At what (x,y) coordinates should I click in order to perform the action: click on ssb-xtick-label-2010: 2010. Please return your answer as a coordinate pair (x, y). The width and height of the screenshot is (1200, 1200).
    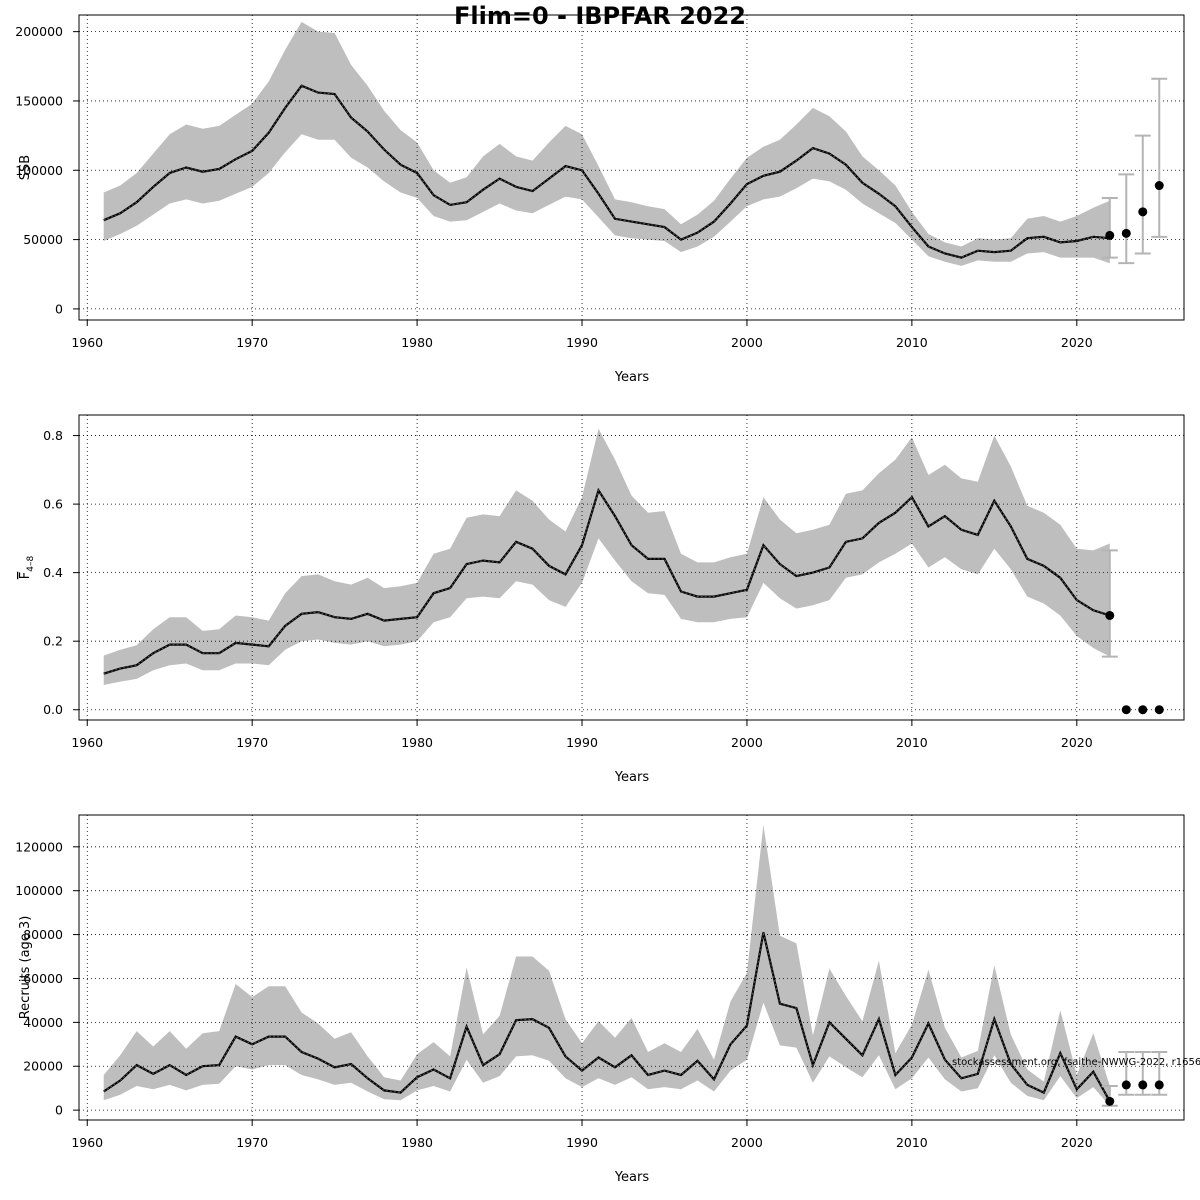
    Looking at the image, I should click on (912, 342).